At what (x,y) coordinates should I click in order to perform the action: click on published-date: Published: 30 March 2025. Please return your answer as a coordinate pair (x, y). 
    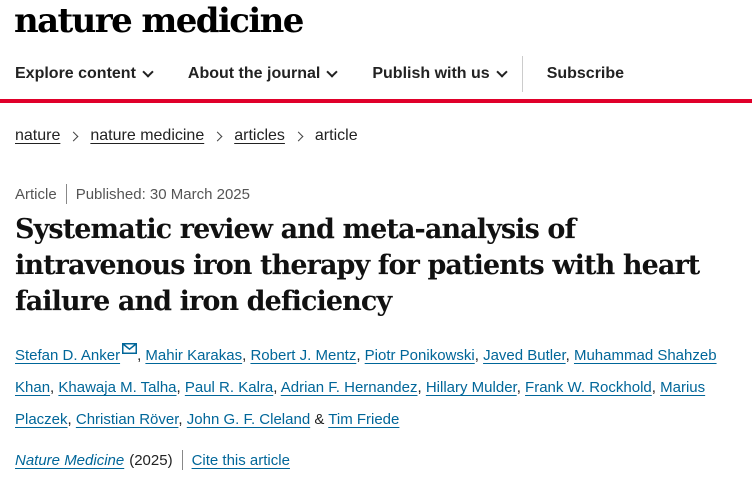
    Looking at the image, I should click on (162, 194).